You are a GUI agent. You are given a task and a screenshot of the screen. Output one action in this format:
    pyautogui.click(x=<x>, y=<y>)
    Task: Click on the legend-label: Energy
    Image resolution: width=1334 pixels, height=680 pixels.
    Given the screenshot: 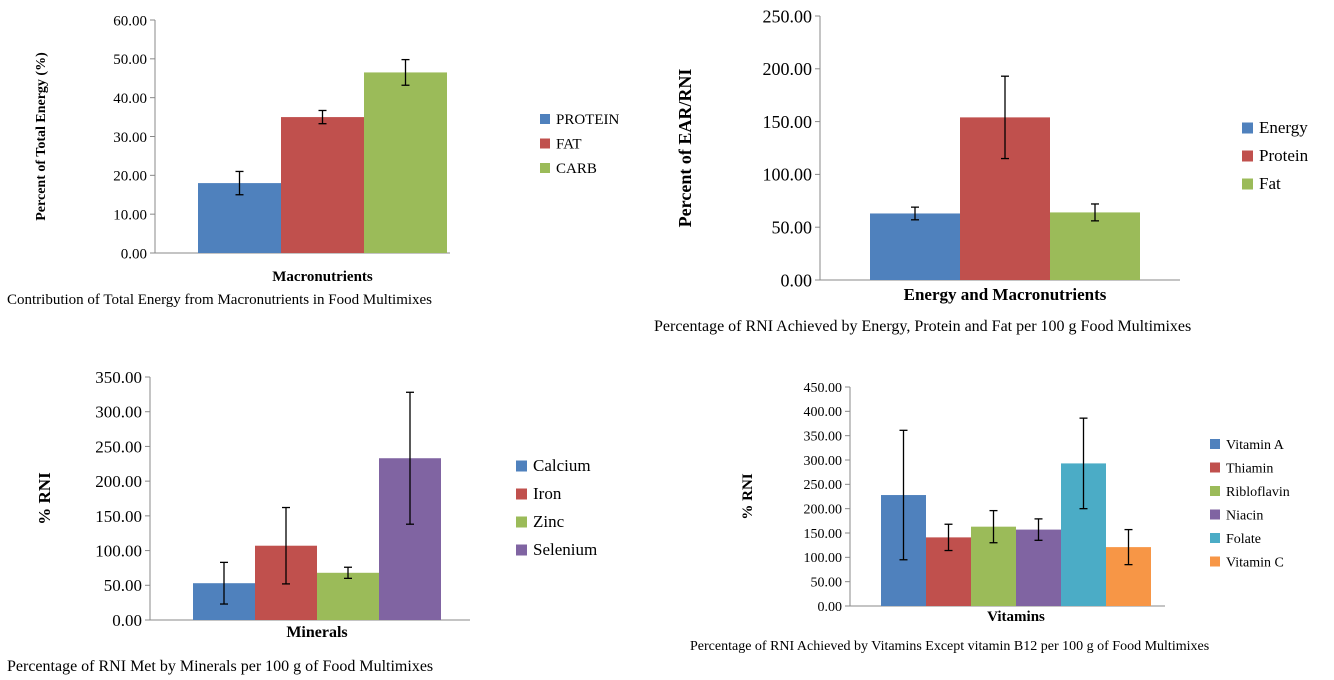 What is the action you would take?
    pyautogui.click(x=1283, y=127)
    